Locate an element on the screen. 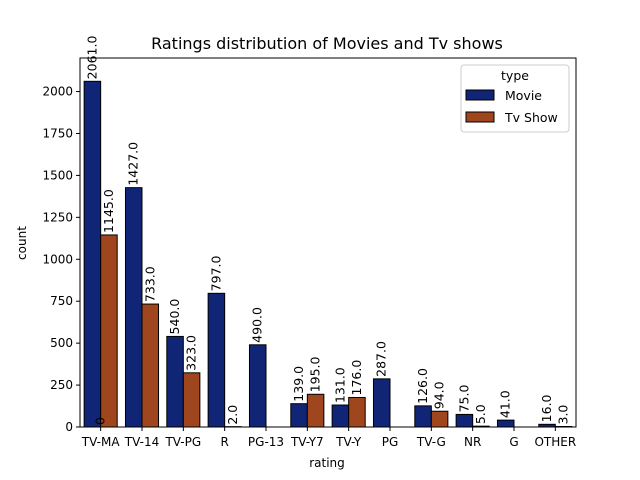 This screenshot has height=480, width=640. legend-swatch-movie is located at coordinates (480, 95).